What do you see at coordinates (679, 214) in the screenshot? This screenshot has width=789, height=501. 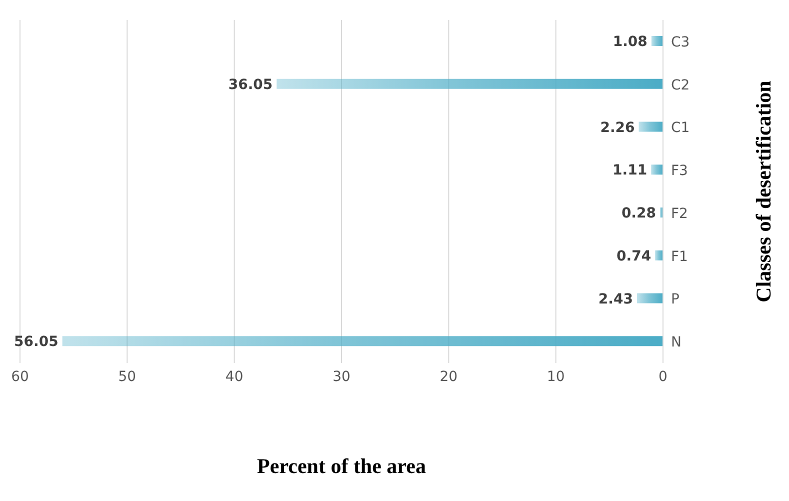 I see `y-tick-label: F2` at bounding box center [679, 214].